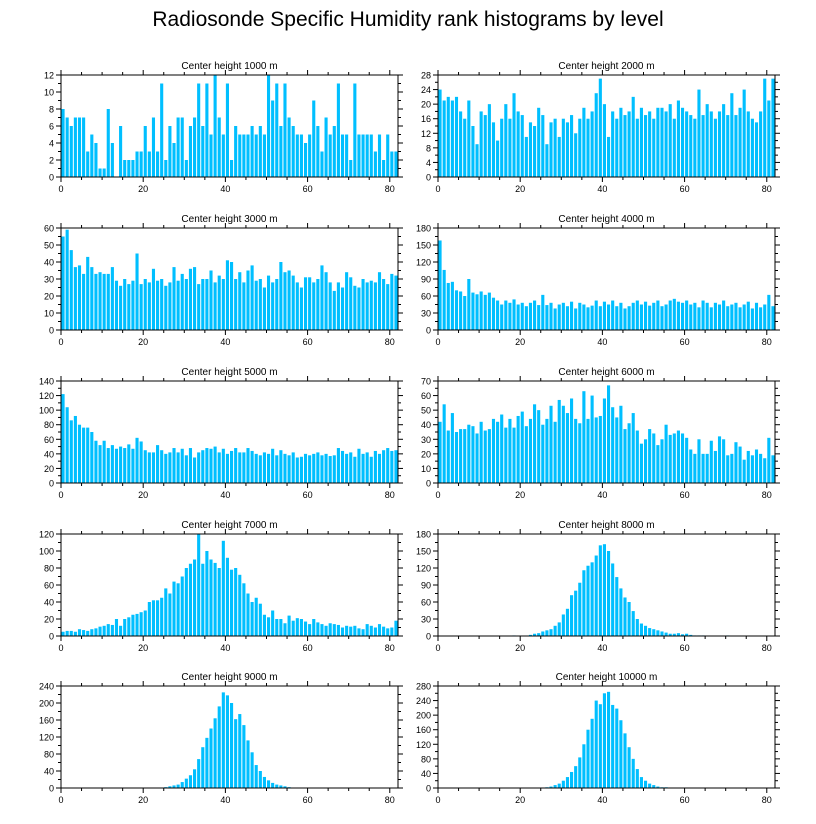 This screenshot has height=824, width=816. Describe the element at coordinates (49, 246) in the screenshot. I see `y-tick-label: 50` at that location.